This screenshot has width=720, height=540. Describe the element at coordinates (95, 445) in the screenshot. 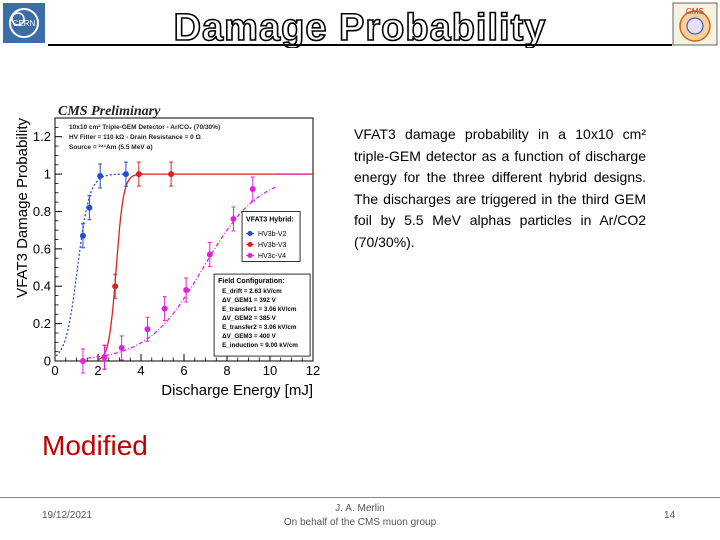

I see `modified-label: Modified` at that location.